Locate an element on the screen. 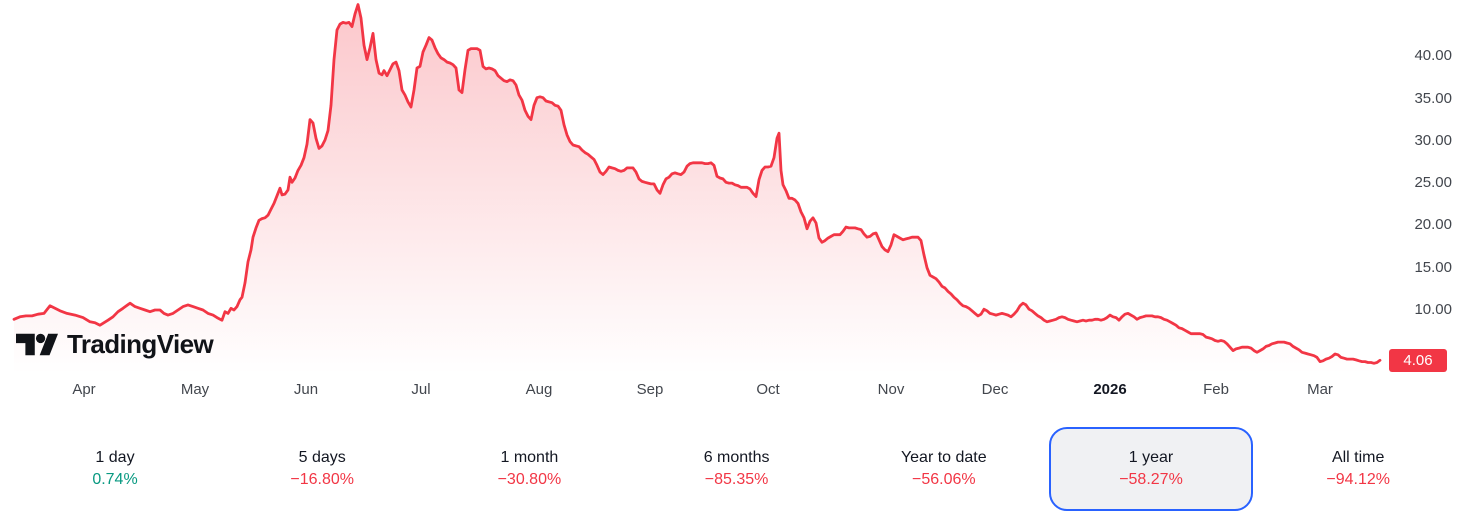 The height and width of the screenshot is (528, 1471). x-axis-label: Sep is located at coordinates (650, 389).